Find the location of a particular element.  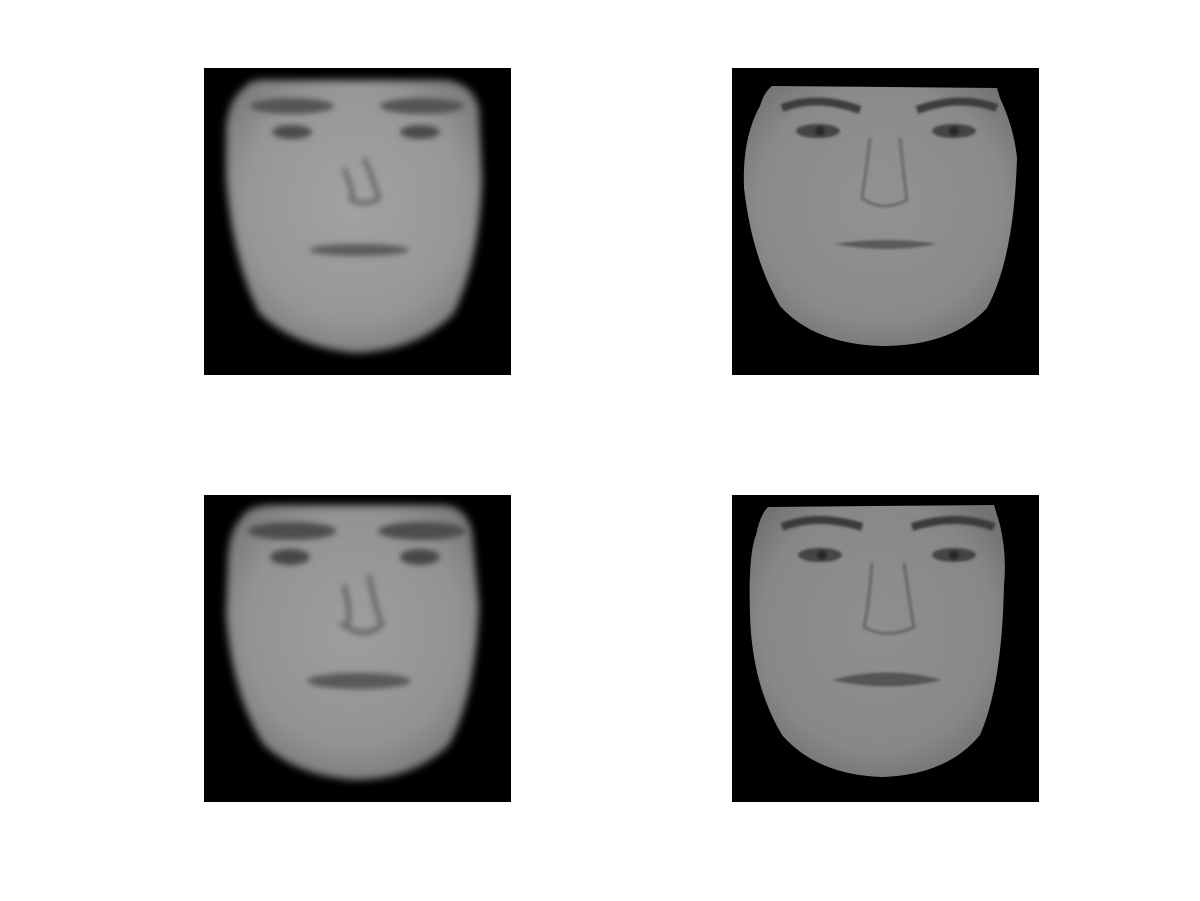

face-panel-bottom-right is located at coordinates (885, 648).